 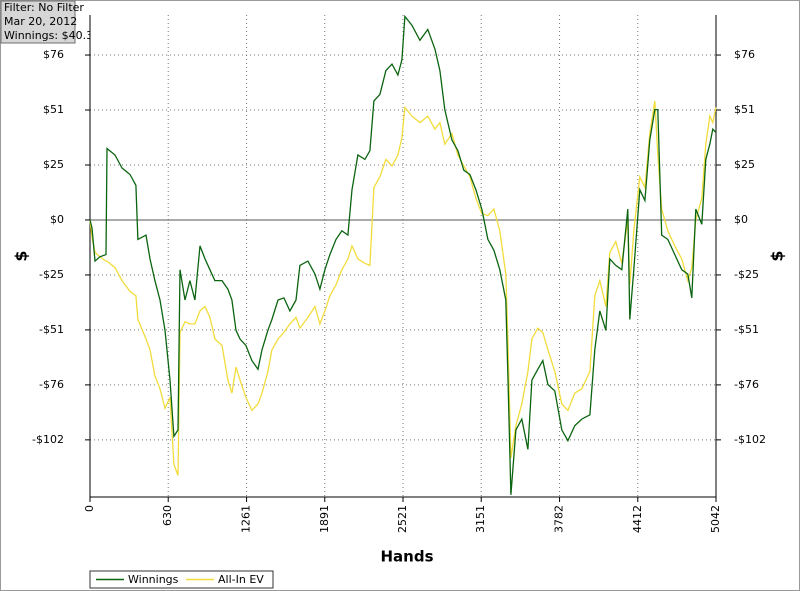 I want to click on y-tick-label: -$51, so click(x=51, y=329).